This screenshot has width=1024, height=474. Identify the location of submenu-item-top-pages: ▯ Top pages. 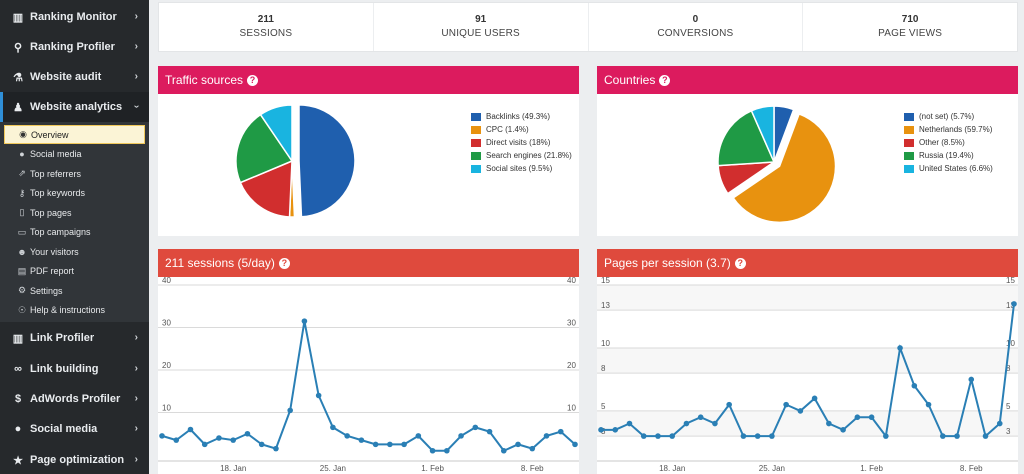
(74, 212).